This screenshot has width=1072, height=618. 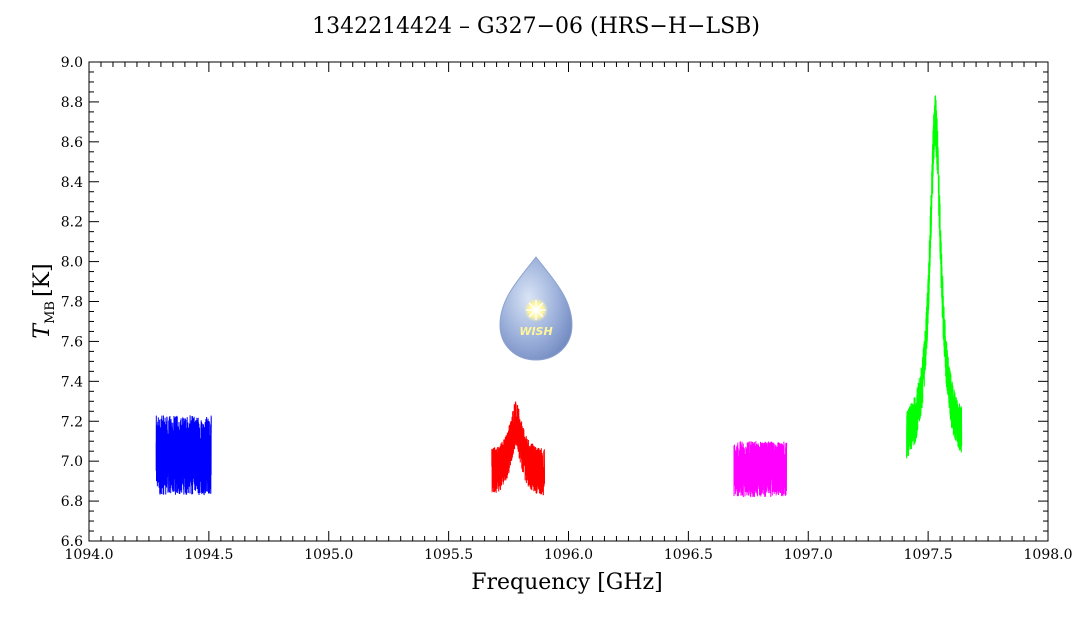 I want to click on y-axis-label: TMB [K], so click(x=44, y=300).